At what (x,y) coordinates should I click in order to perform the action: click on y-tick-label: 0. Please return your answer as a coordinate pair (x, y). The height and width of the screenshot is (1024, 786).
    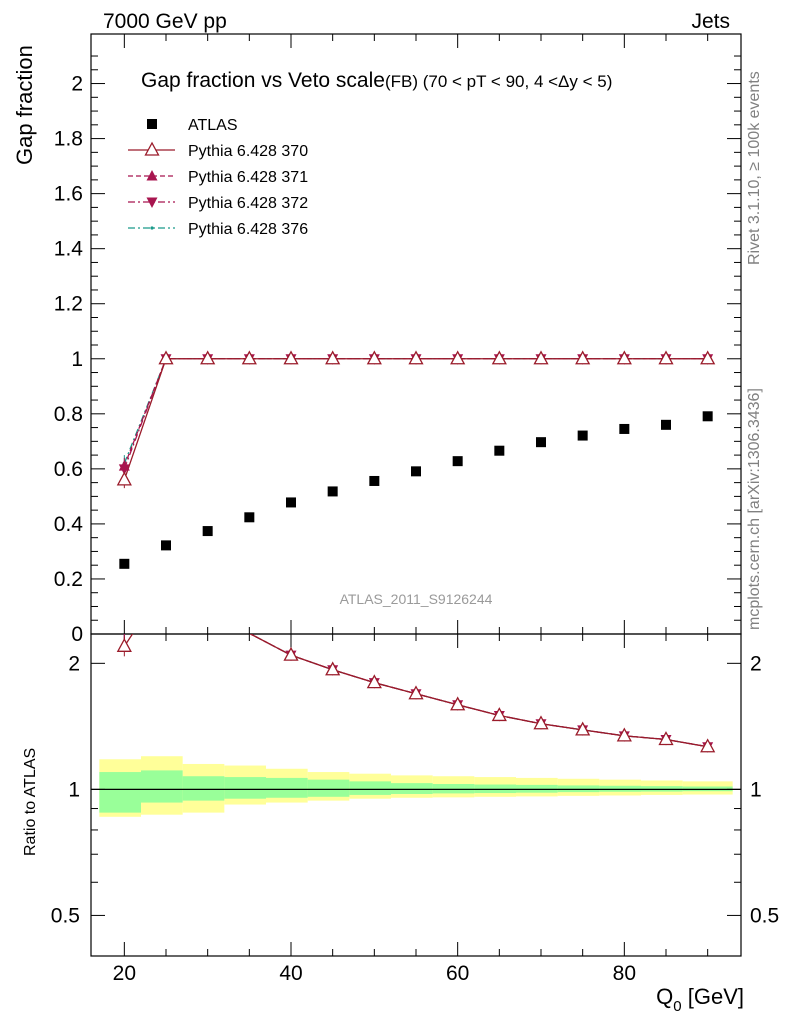
    Looking at the image, I should click on (77, 634).